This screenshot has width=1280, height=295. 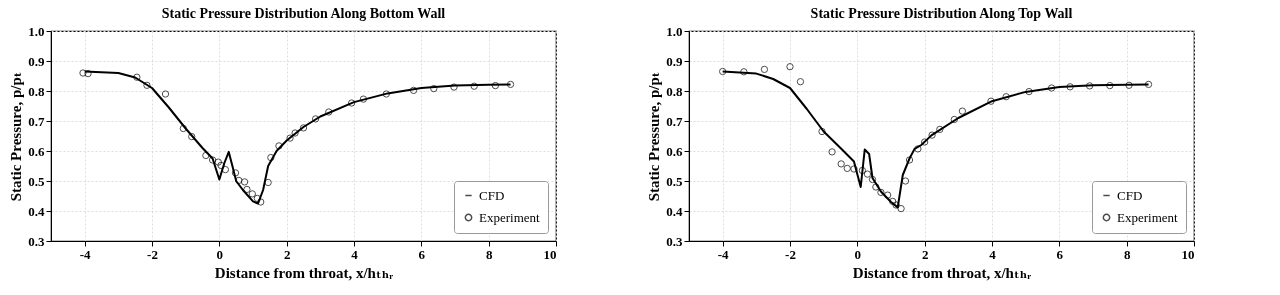 I want to click on chart-title: Static Pressure Distribution Along Top Wall, so click(x=941, y=13).